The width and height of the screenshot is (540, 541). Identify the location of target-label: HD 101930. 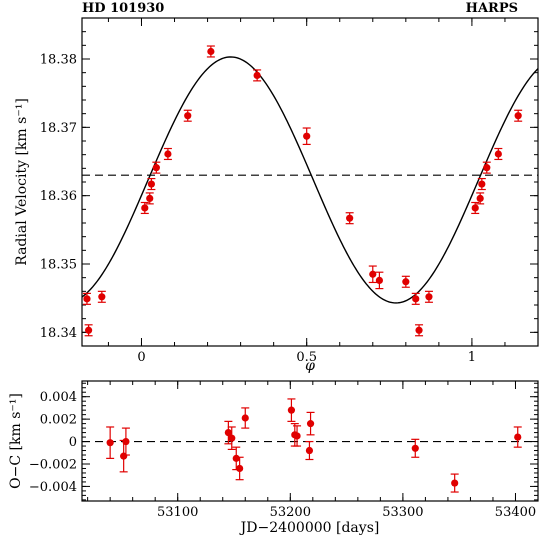
(123, 8).